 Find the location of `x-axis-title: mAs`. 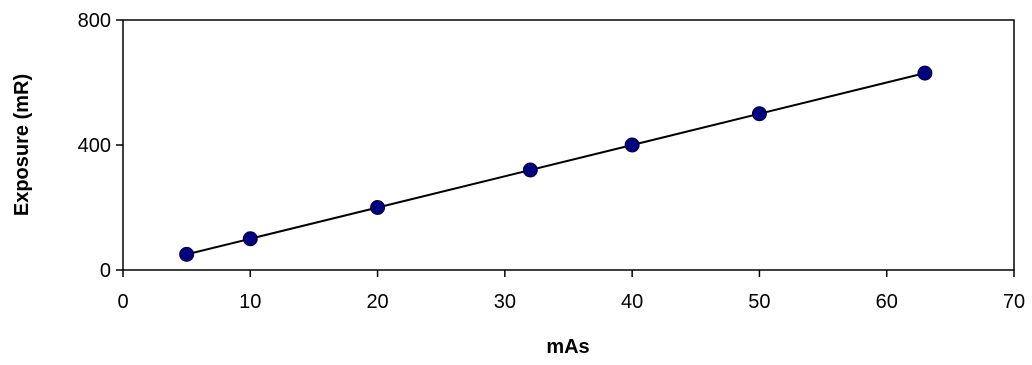

x-axis-title: mAs is located at coordinates (567, 347).